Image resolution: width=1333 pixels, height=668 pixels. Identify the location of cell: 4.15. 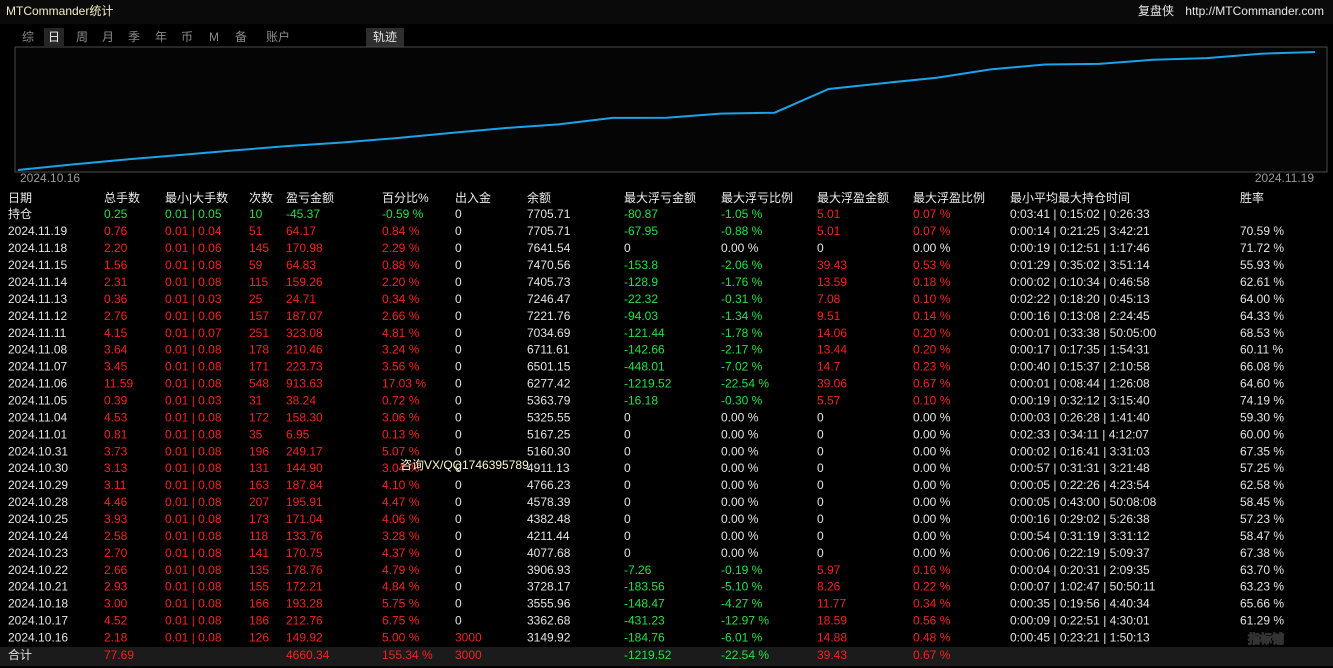
(116, 333).